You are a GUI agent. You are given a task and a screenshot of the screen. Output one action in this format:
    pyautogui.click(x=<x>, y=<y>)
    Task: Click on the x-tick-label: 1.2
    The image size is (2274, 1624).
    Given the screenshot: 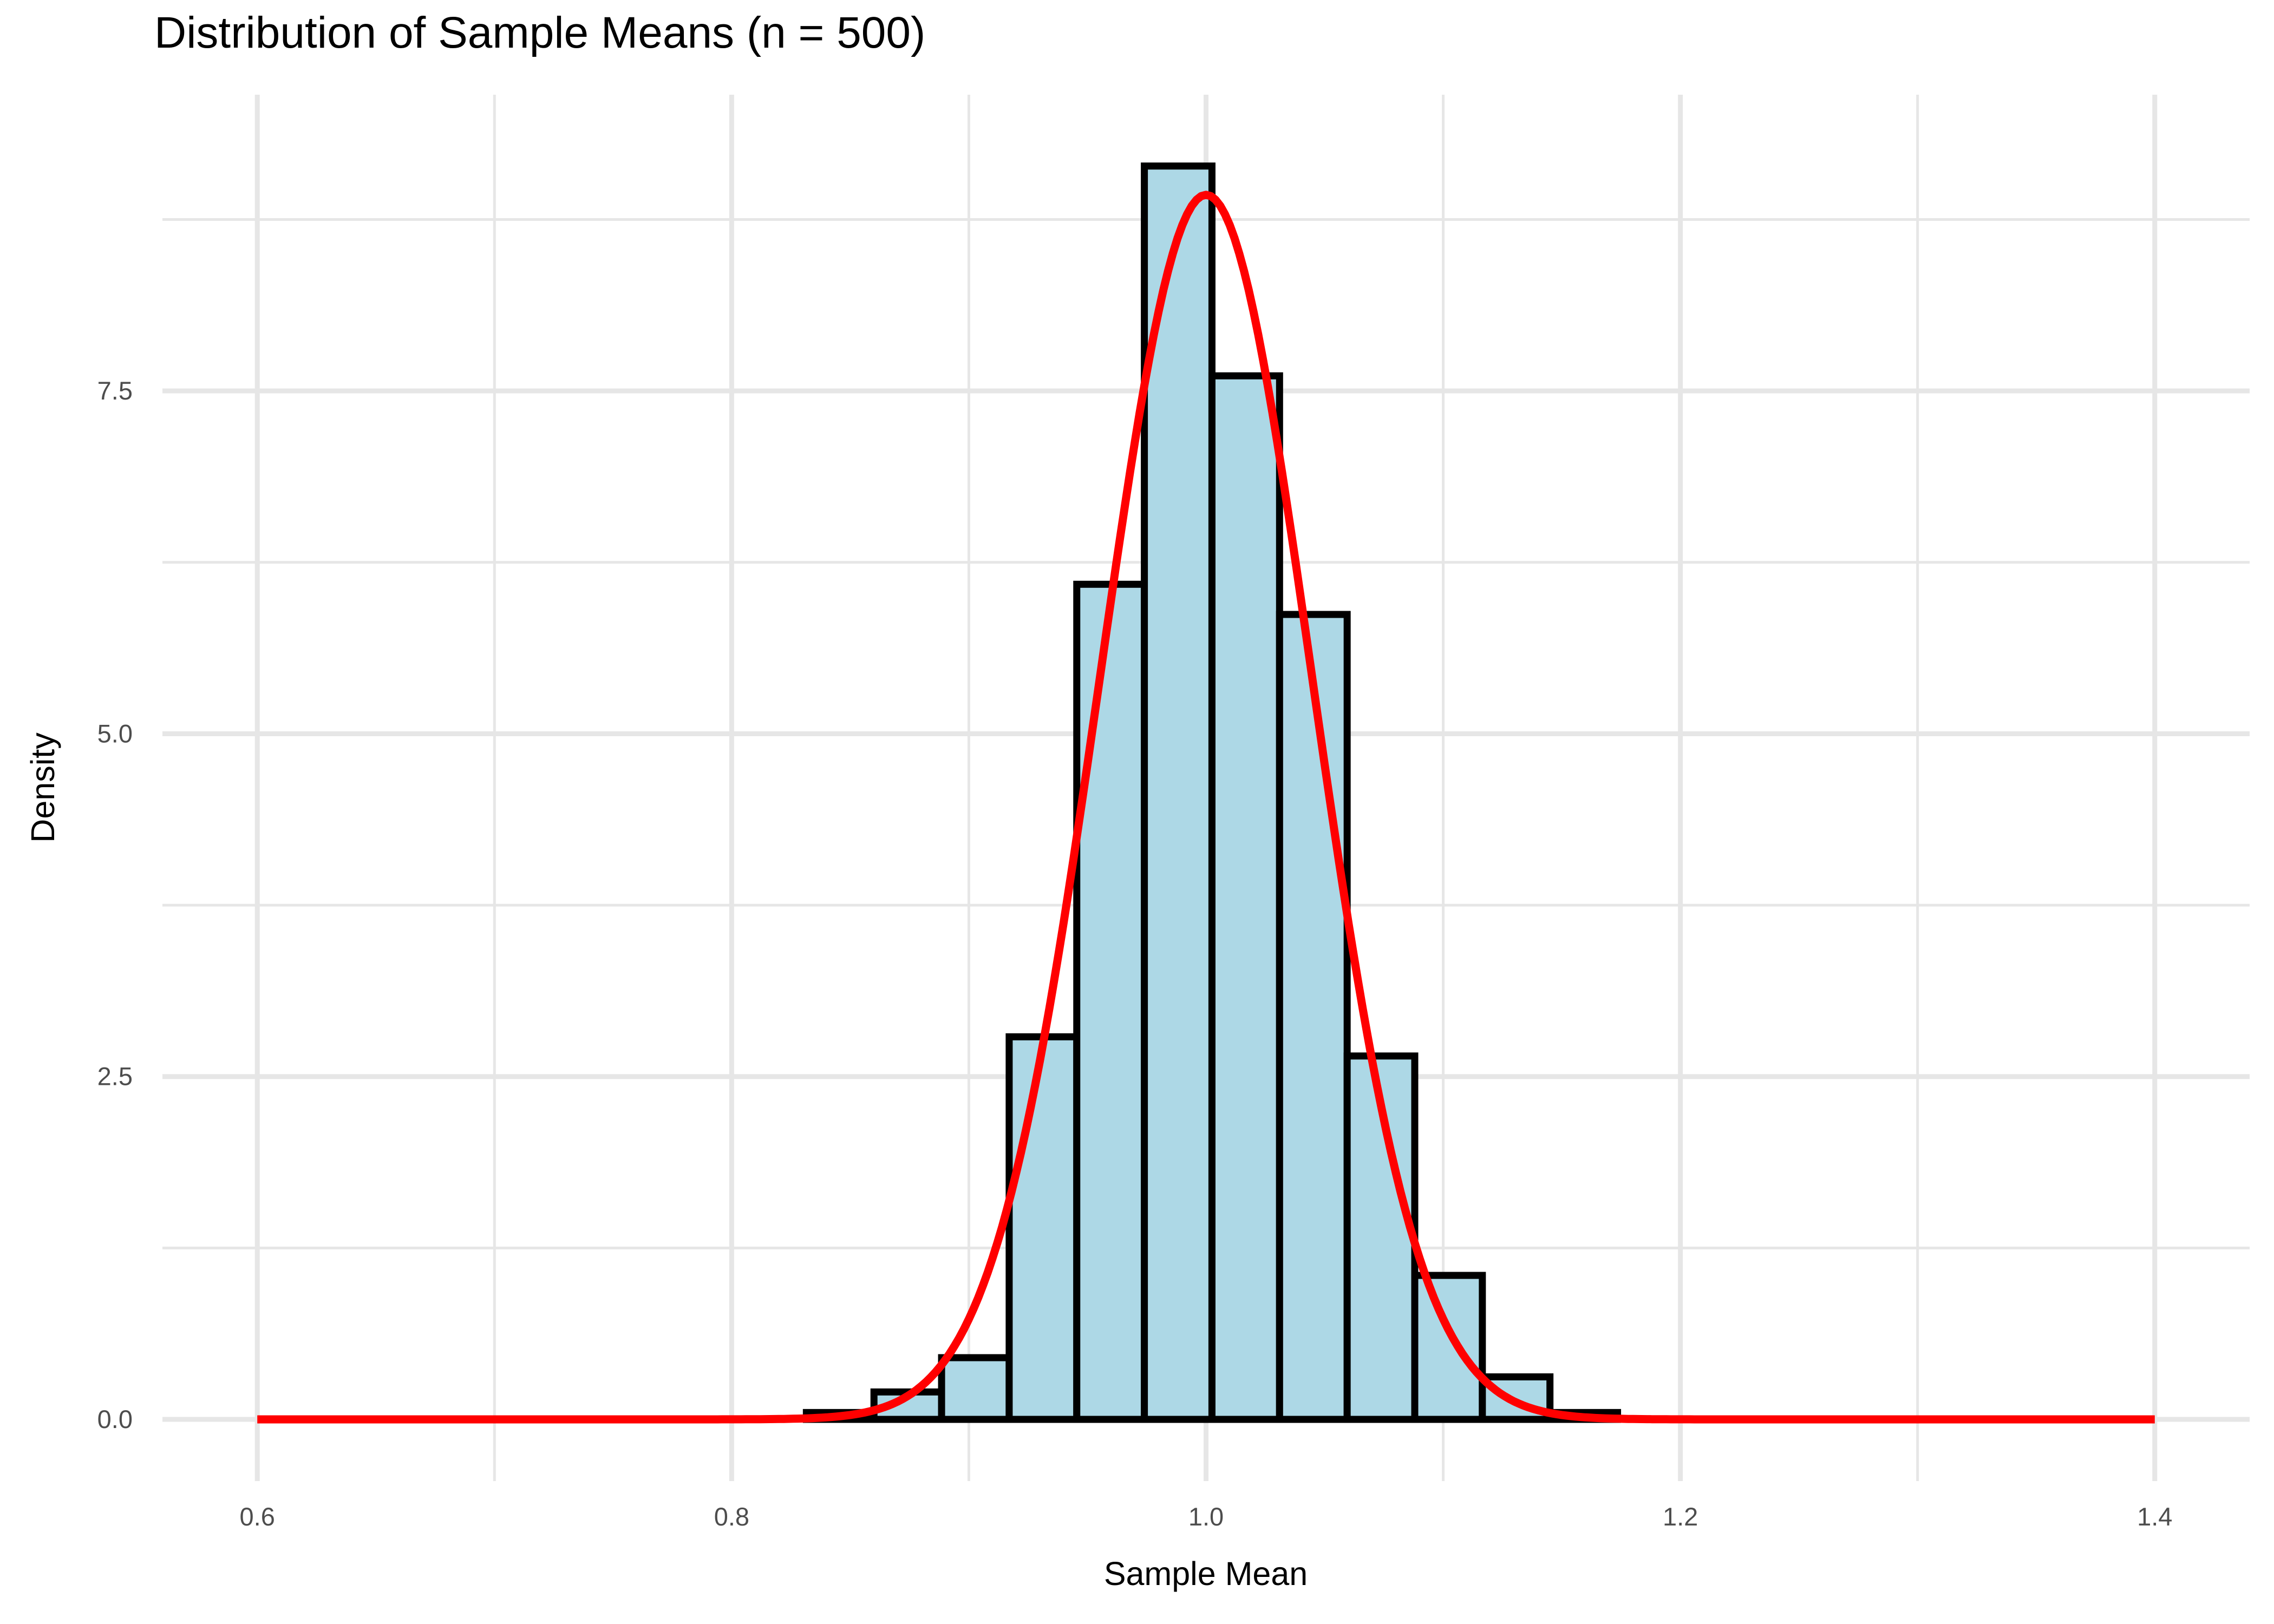 What is the action you would take?
    pyautogui.click(x=1681, y=1516)
    